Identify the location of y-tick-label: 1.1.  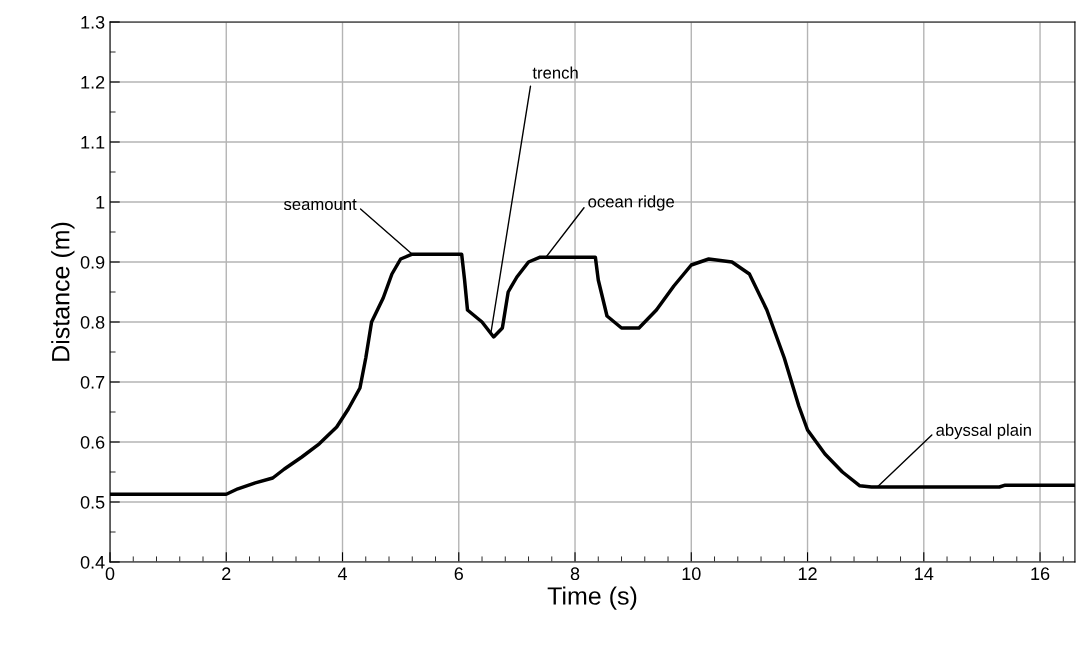
(93, 142).